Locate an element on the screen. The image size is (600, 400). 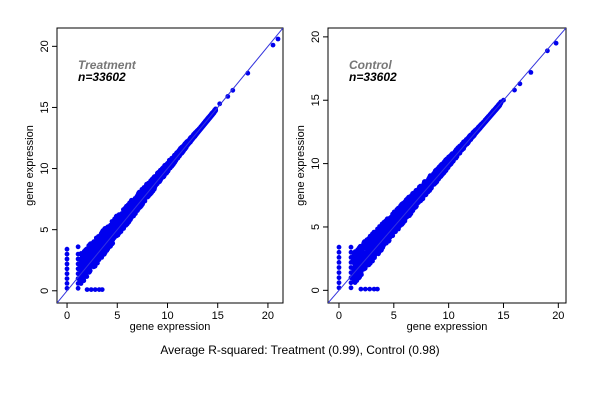
y-tick-label: 5 is located at coordinates (45, 230).